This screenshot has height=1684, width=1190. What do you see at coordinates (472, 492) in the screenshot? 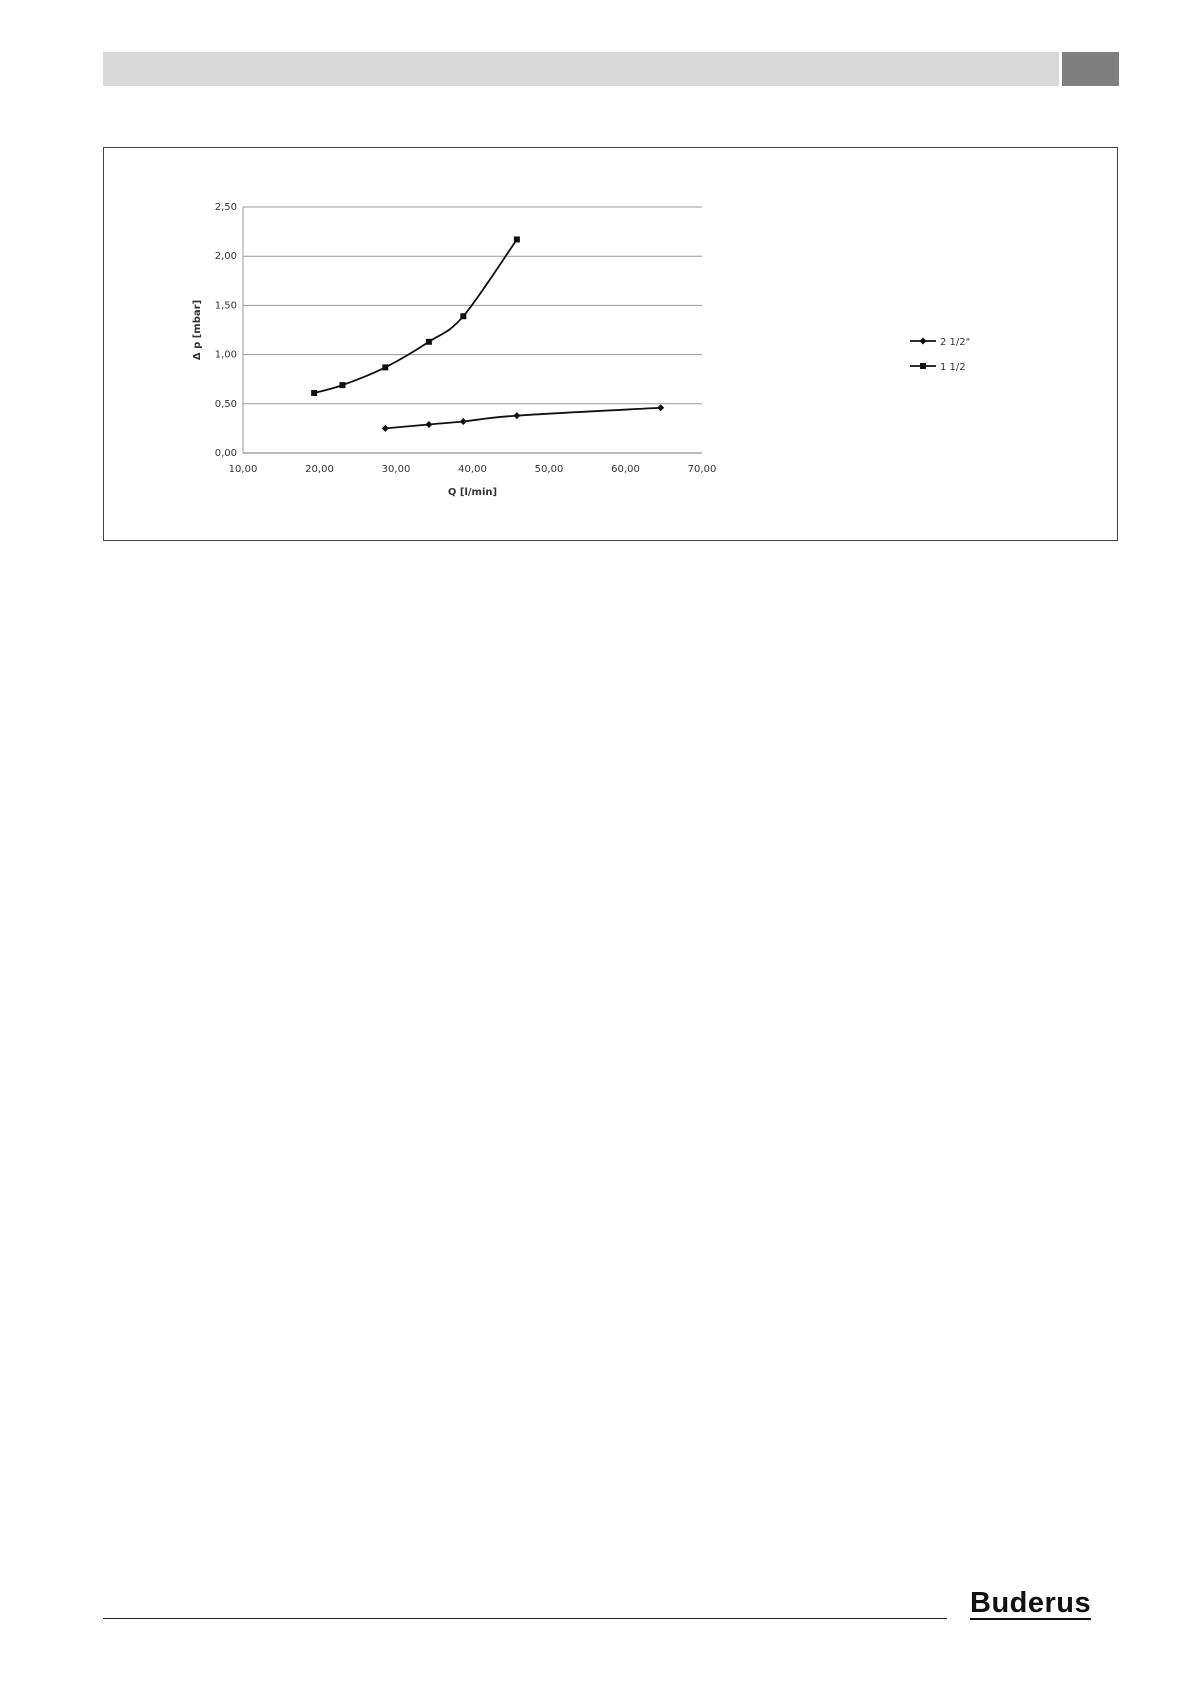
I see `x-axis-label: Q [l/min]` at bounding box center [472, 492].